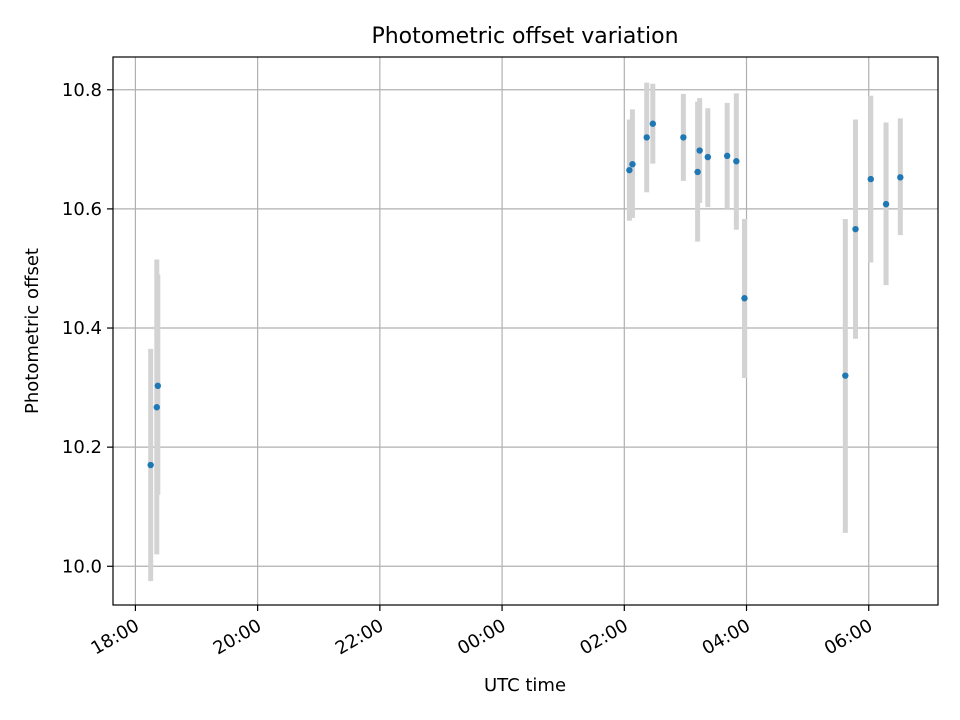 The height and width of the screenshot is (720, 960). I want to click on y-tick-label: 10.0, so click(82, 566).